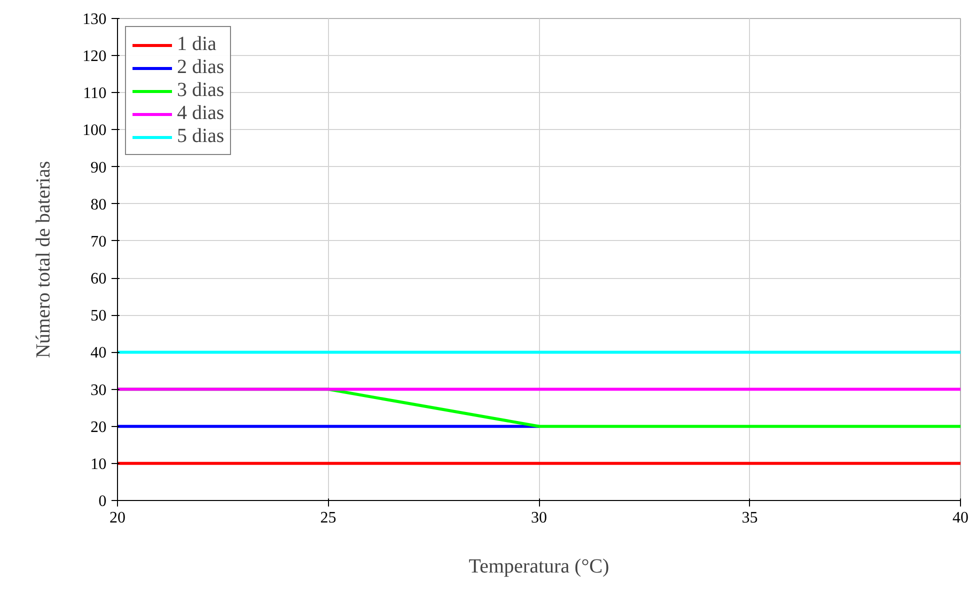 The image size is (978, 597). What do you see at coordinates (98, 390) in the screenshot?
I see `y-tick-label: 30` at bounding box center [98, 390].